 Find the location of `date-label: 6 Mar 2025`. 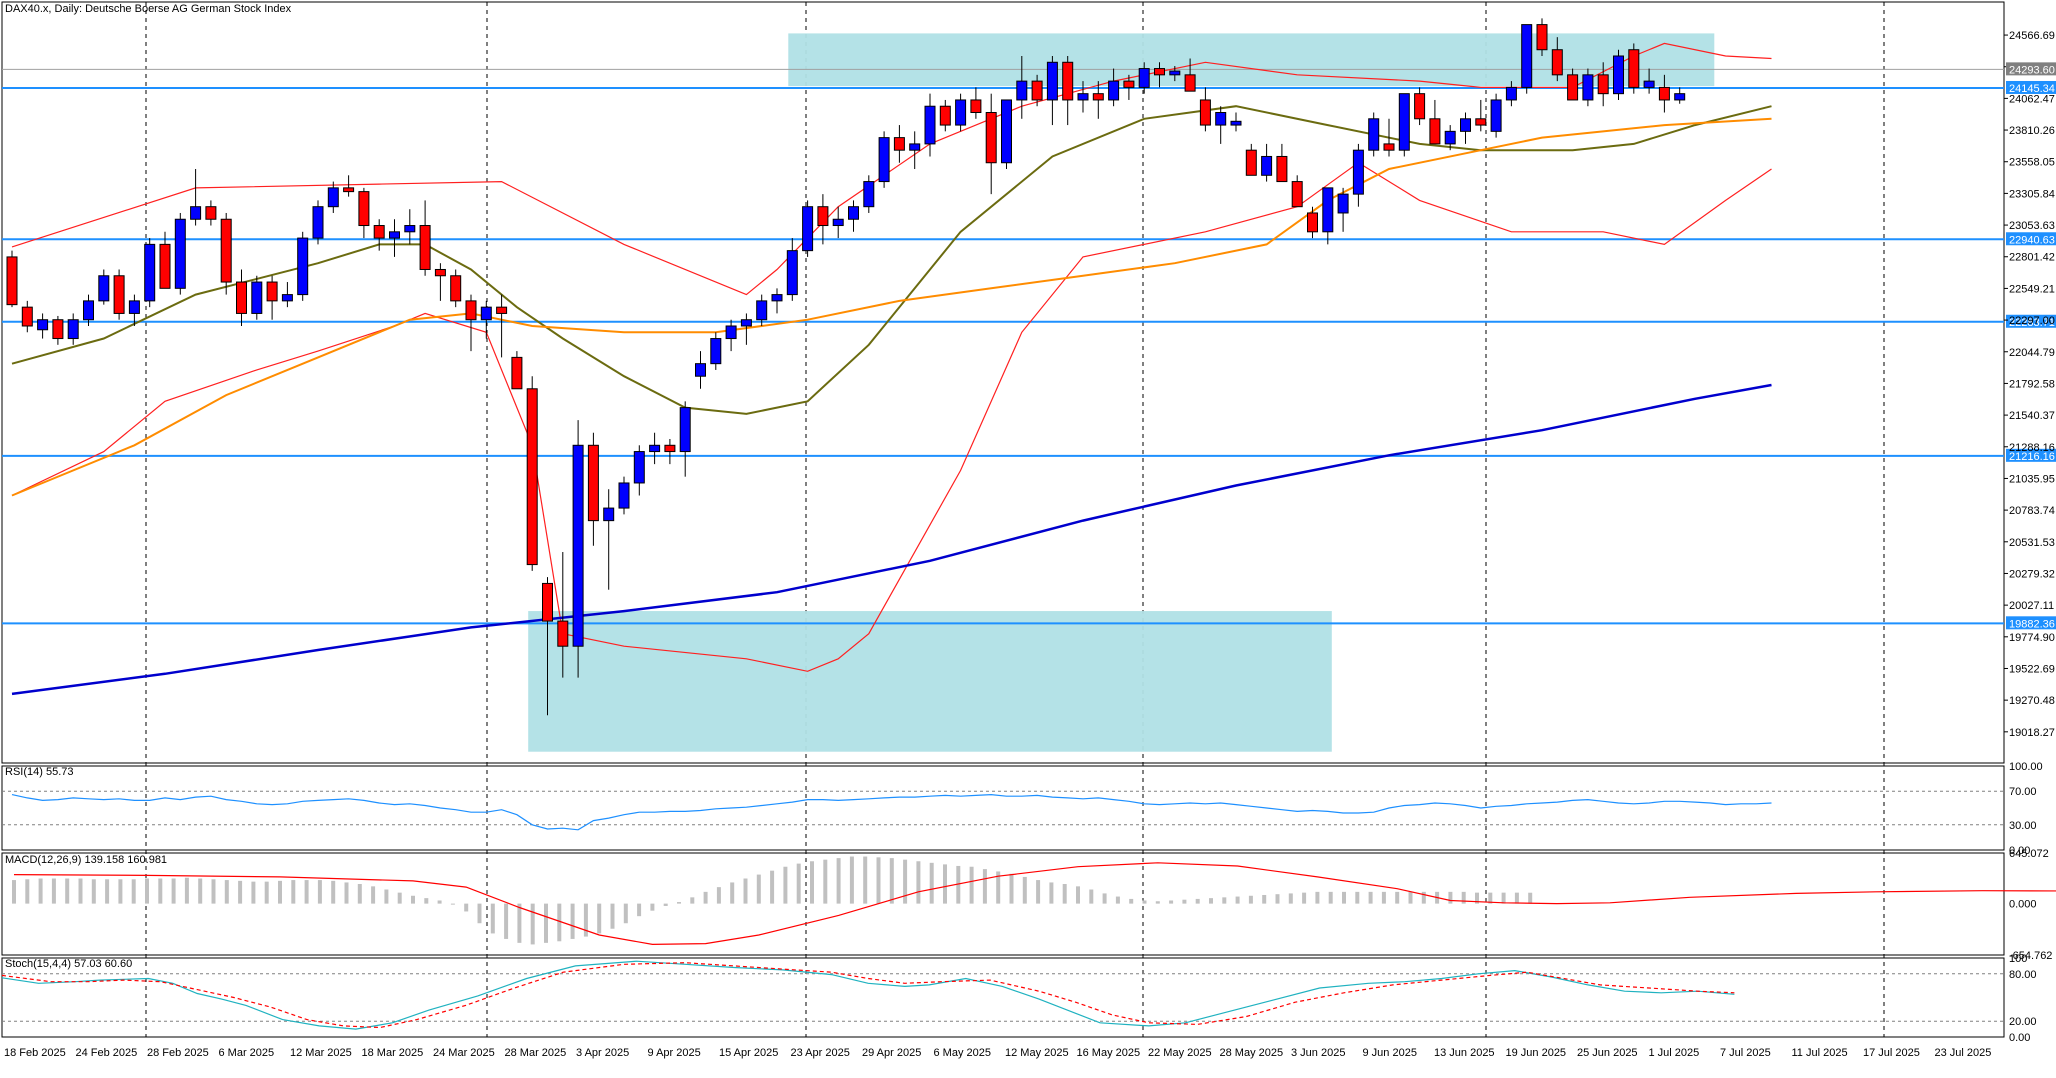

date-label: 6 Mar 2025 is located at coordinates (247, 1053).